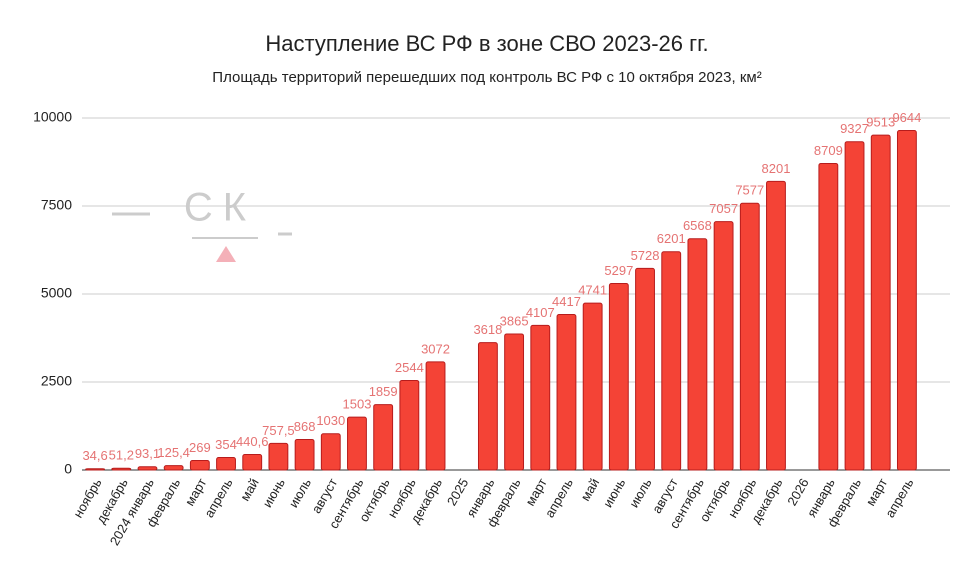 This screenshot has width=974, height=579. I want to click on data-label: 6568, so click(697, 225).